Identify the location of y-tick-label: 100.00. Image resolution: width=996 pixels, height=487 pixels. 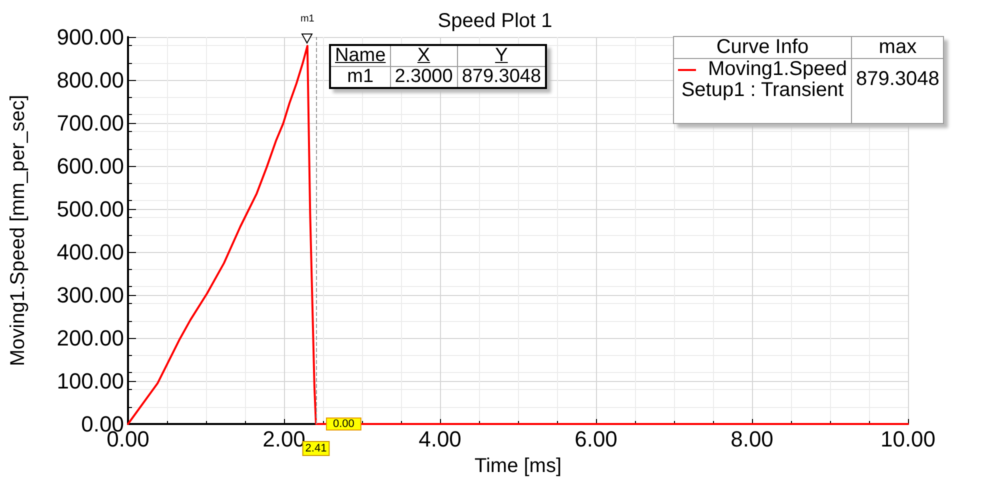
(90, 381).